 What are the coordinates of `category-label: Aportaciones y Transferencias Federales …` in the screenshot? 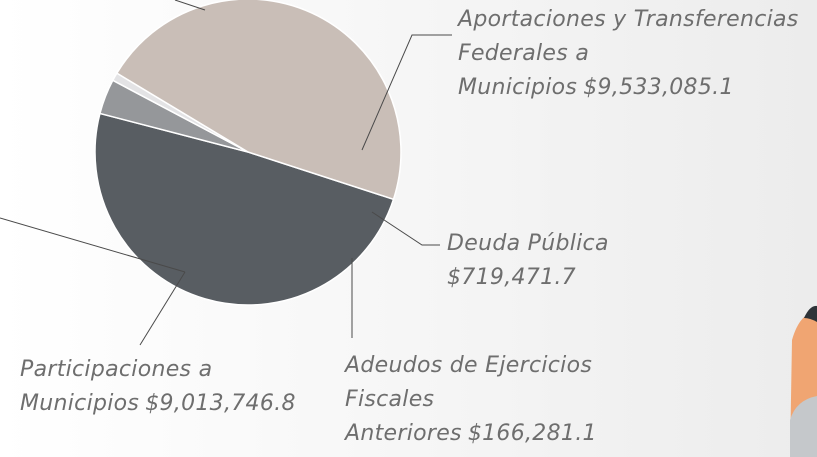 It's located at (628, 53).